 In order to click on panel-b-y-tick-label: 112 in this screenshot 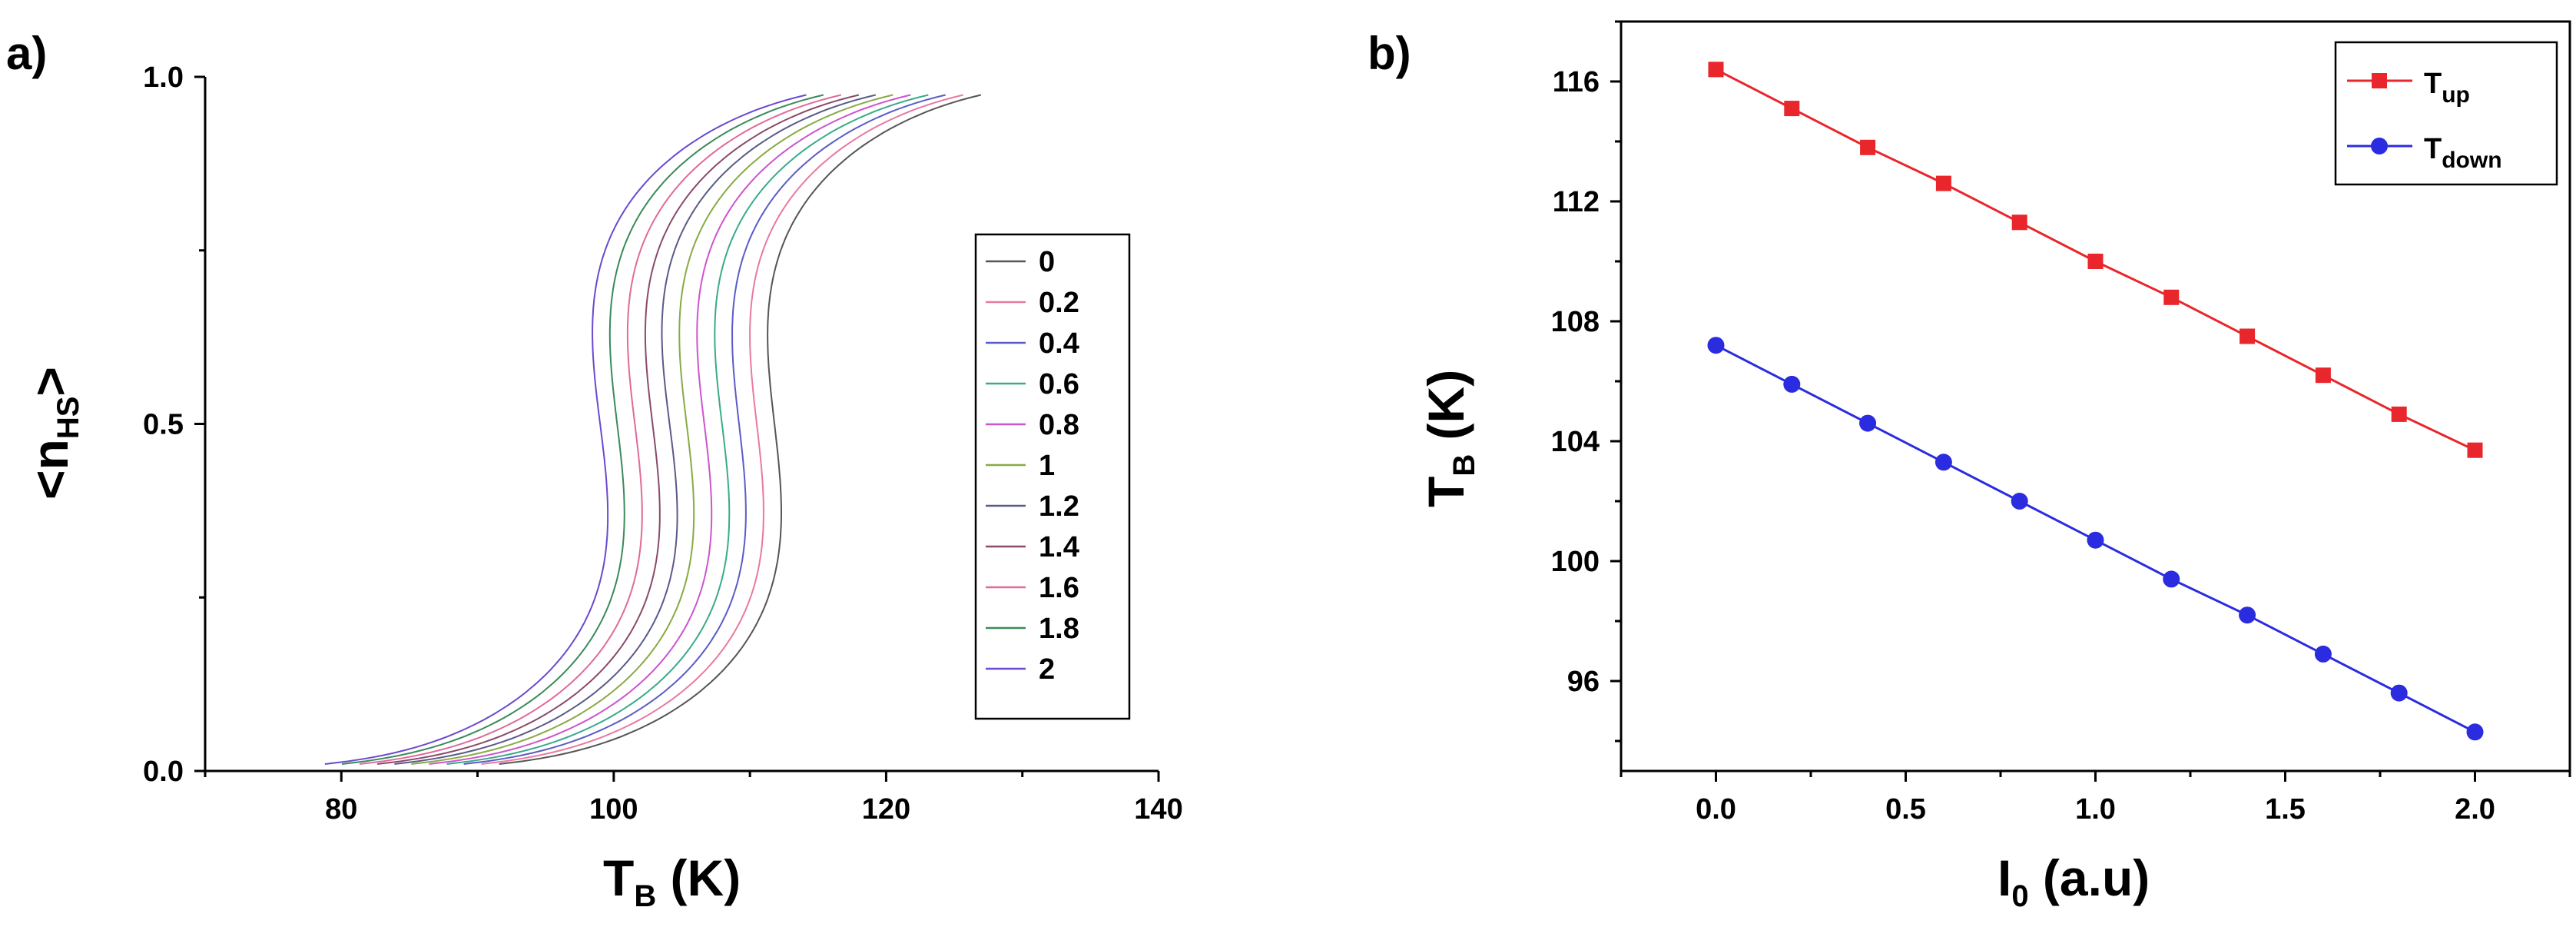, I will do `click(1576, 202)`.